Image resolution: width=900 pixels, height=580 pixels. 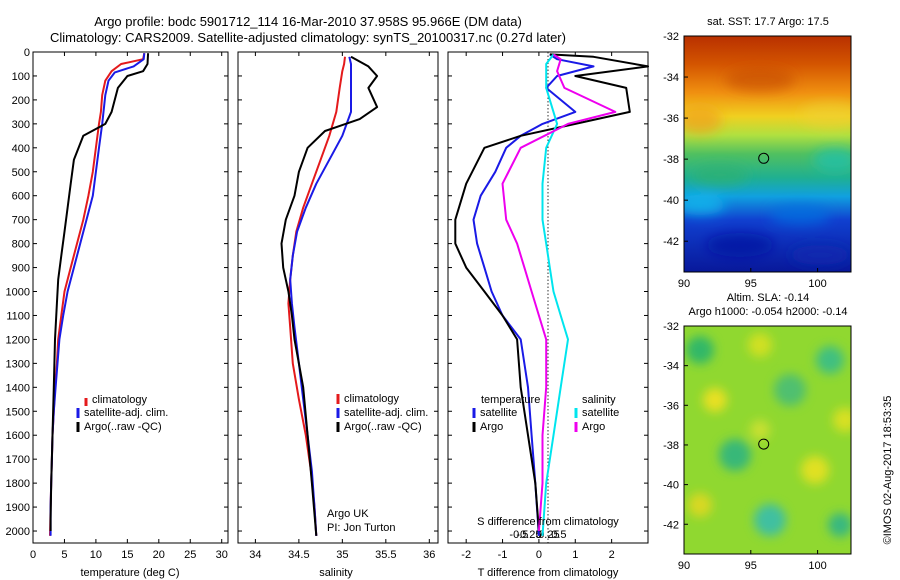 What do you see at coordinates (768, 22) in the screenshot?
I see `sst-map-title: sat. SST: 17.7 Argo: 17.5` at bounding box center [768, 22].